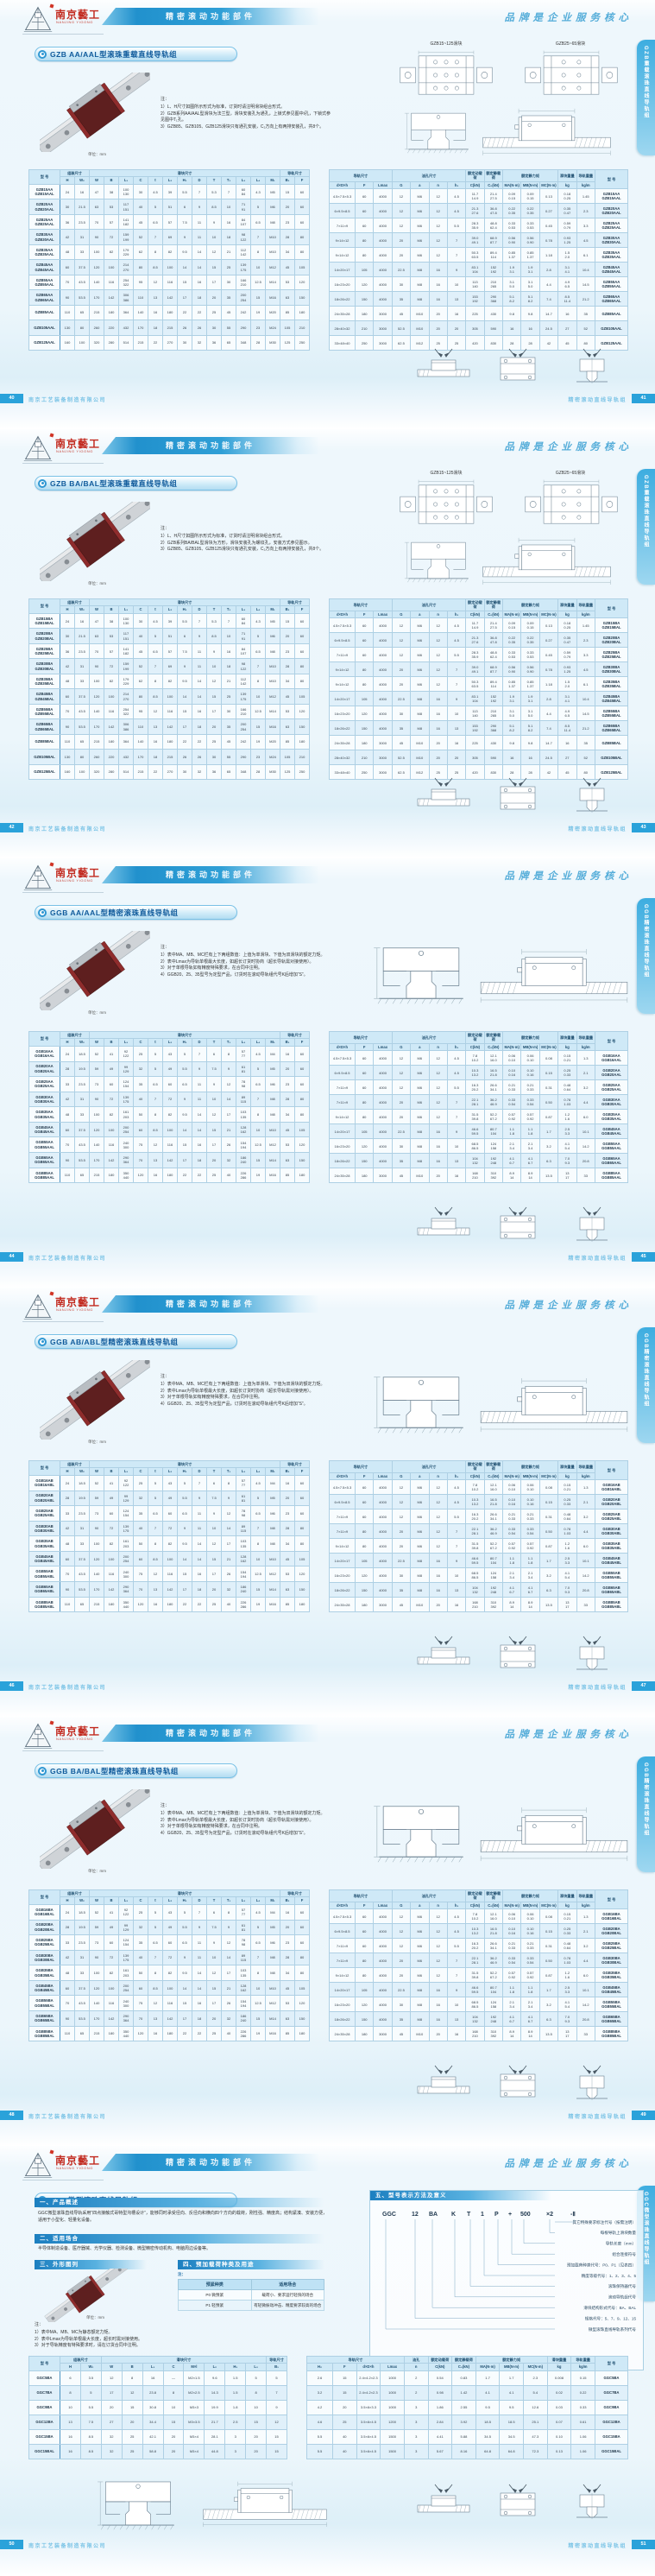 This screenshot has height=2576, width=655. What do you see at coordinates (645, 82) in the screenshot?
I see `side-tab-label: GZB重载滚珠直线导轨组` at bounding box center [645, 82].